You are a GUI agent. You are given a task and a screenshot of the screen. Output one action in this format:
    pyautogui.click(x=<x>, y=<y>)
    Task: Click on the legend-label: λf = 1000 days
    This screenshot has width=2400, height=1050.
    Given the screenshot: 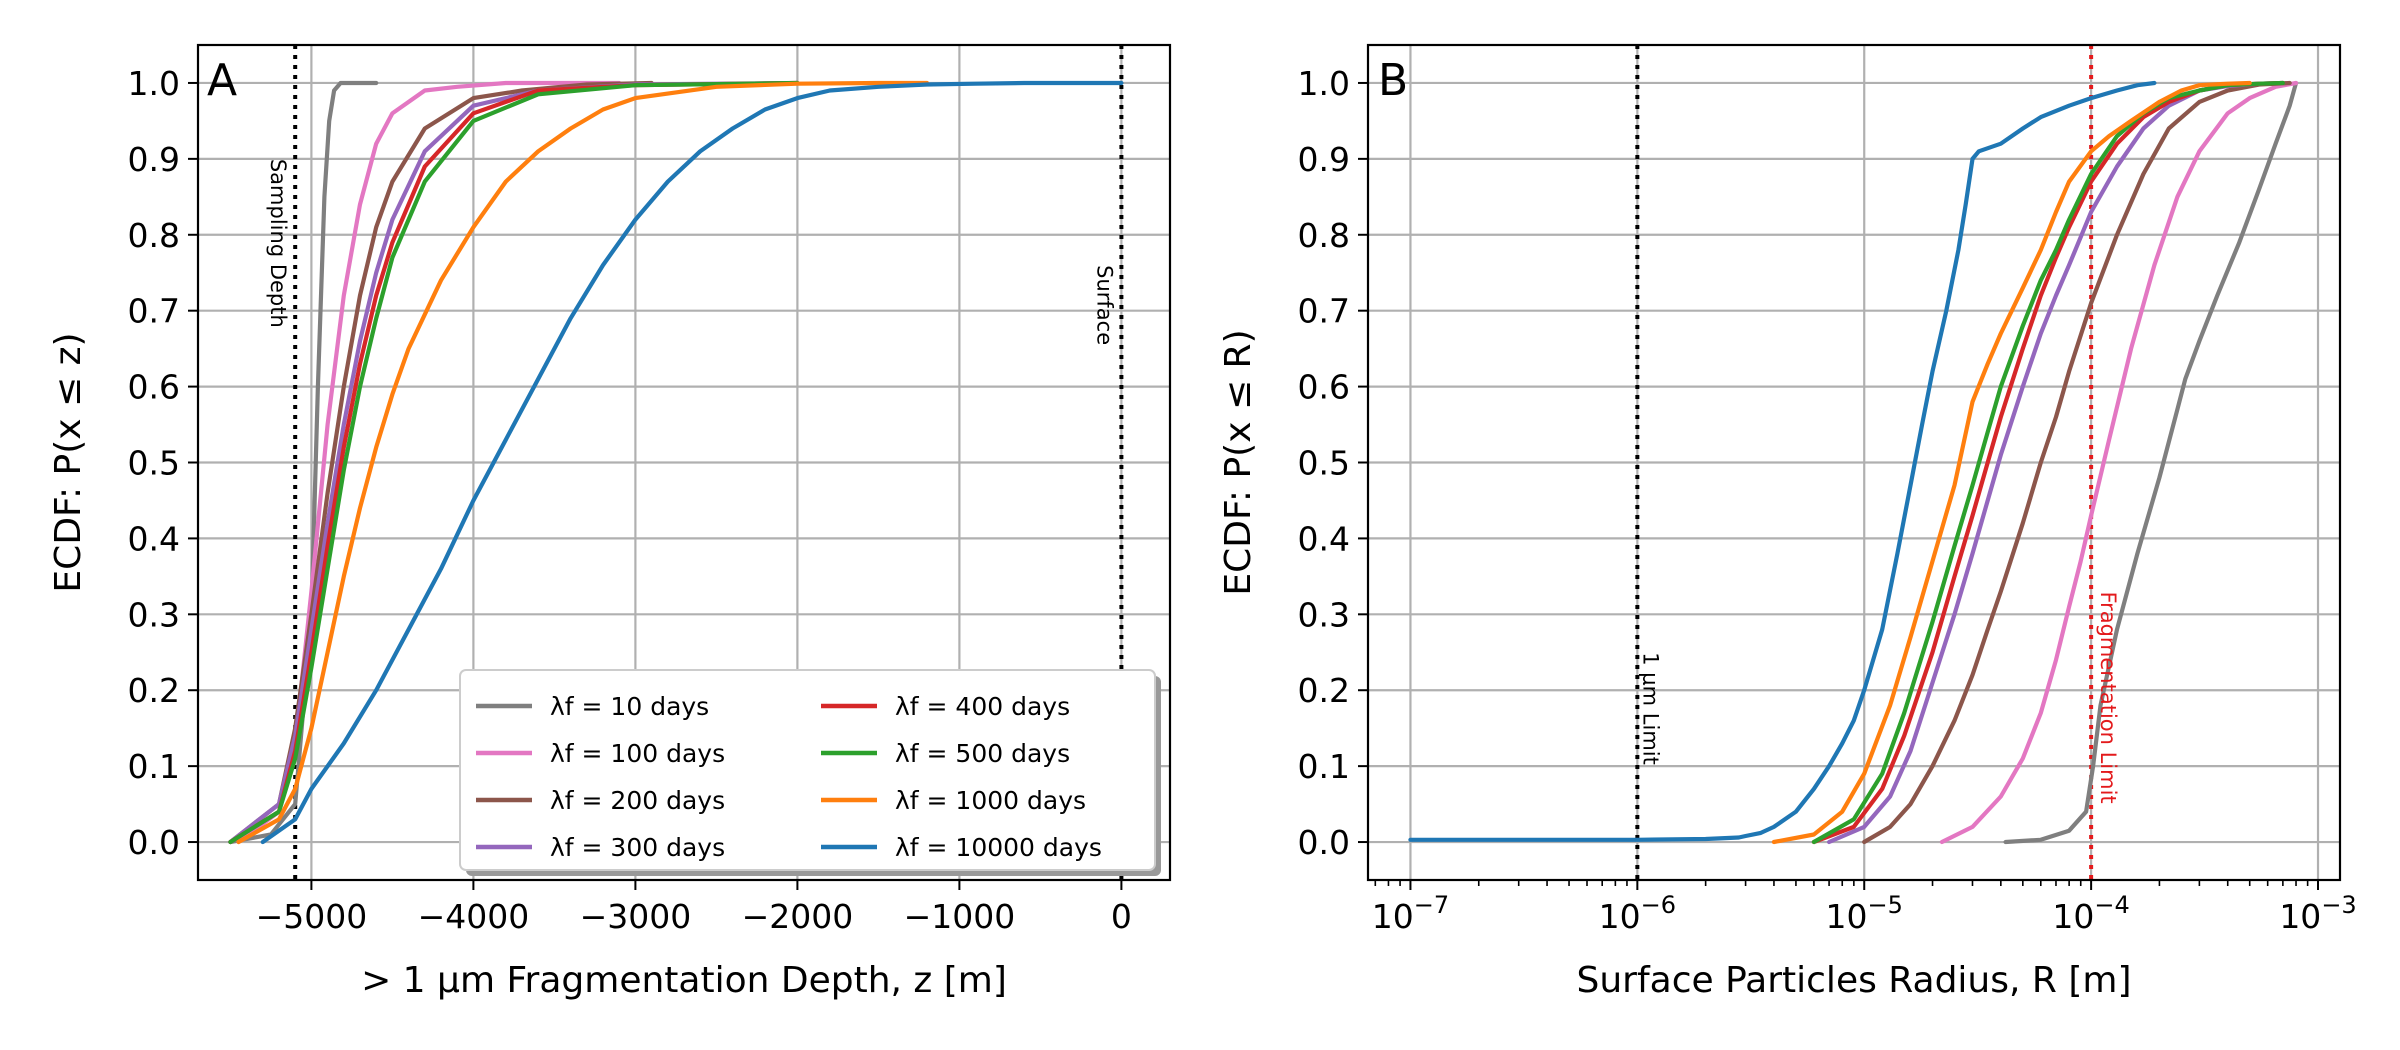 What is the action you would take?
    pyautogui.click(x=990, y=800)
    